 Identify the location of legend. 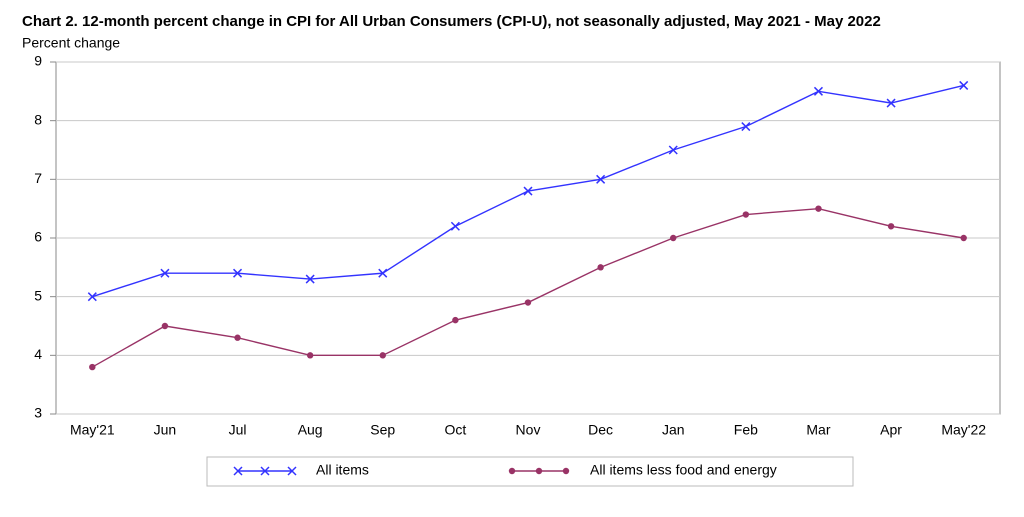
(530, 471).